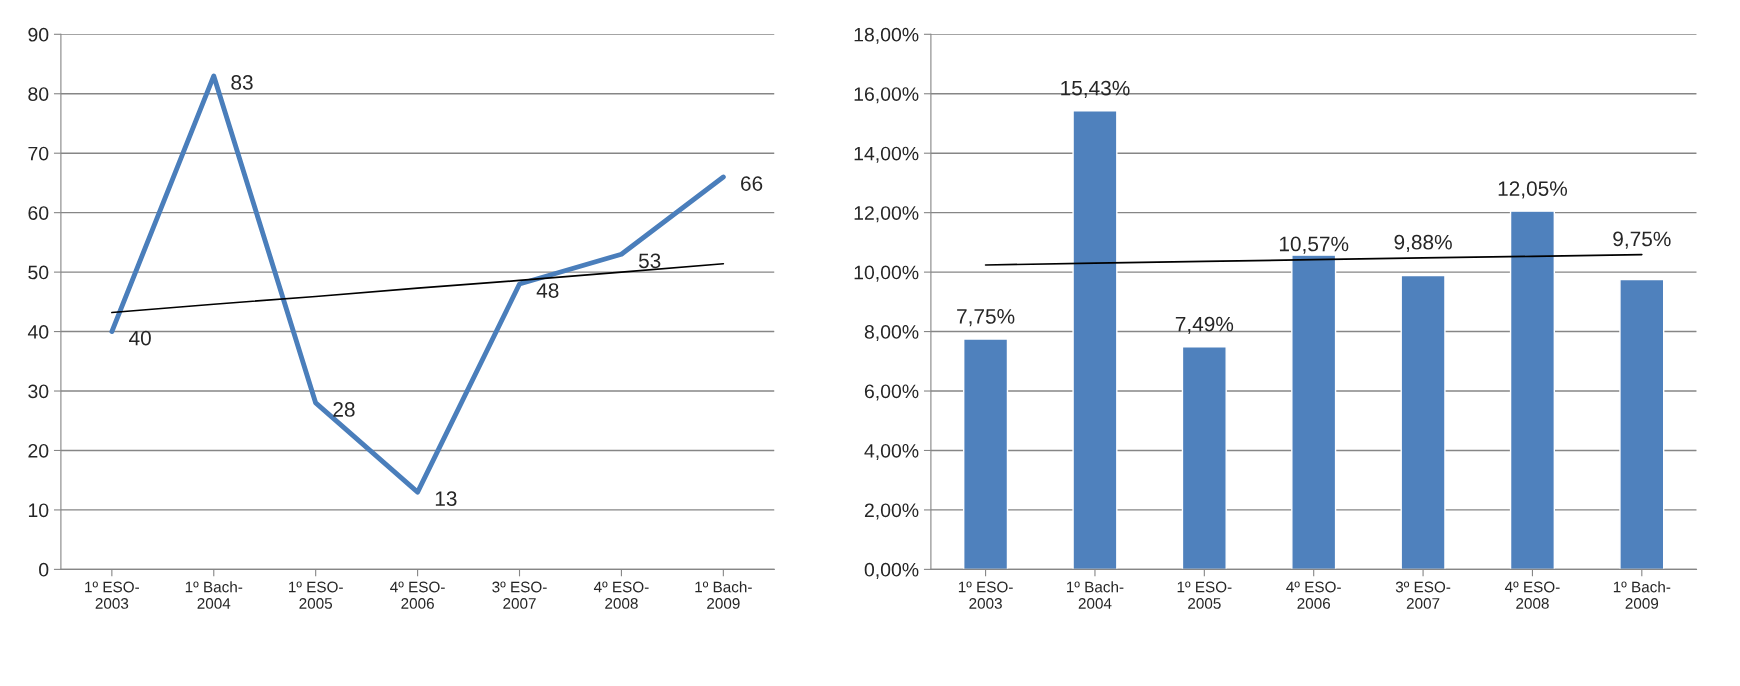  I want to click on y-tick-label: 12,00%, so click(886, 214).